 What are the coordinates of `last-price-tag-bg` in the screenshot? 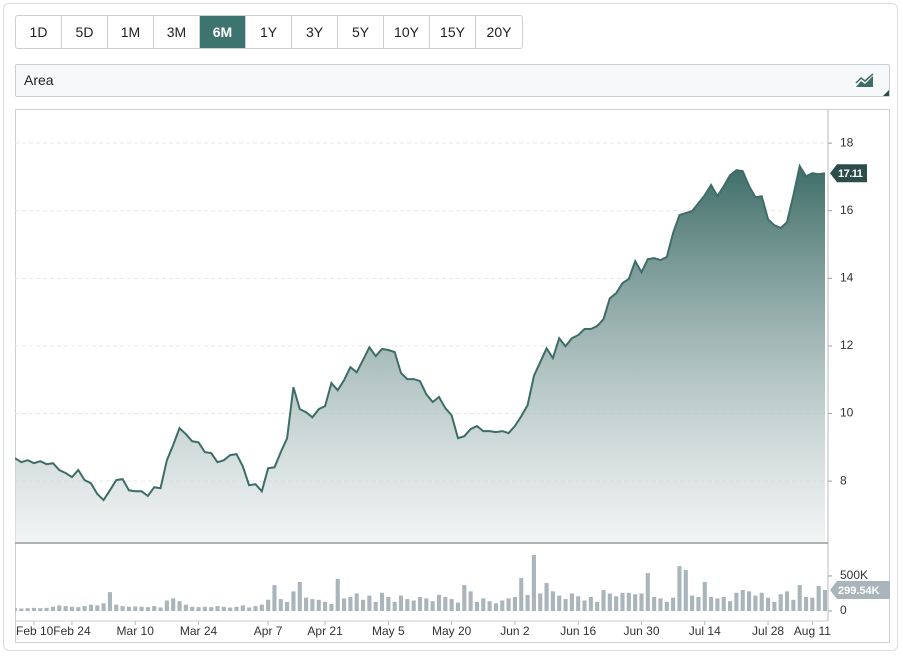 It's located at (848, 173).